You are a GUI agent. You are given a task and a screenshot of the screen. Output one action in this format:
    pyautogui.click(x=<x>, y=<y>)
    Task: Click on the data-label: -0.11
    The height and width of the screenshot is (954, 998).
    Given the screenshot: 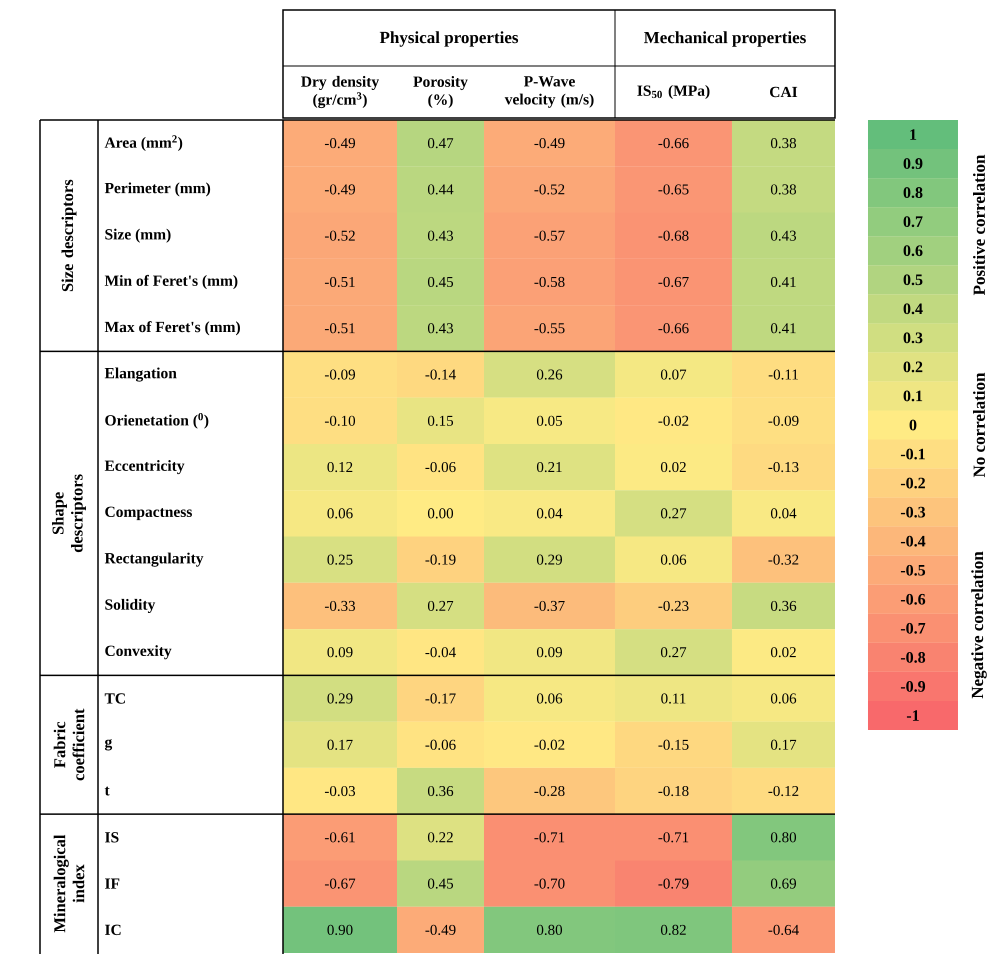 What is the action you would take?
    pyautogui.click(x=783, y=374)
    